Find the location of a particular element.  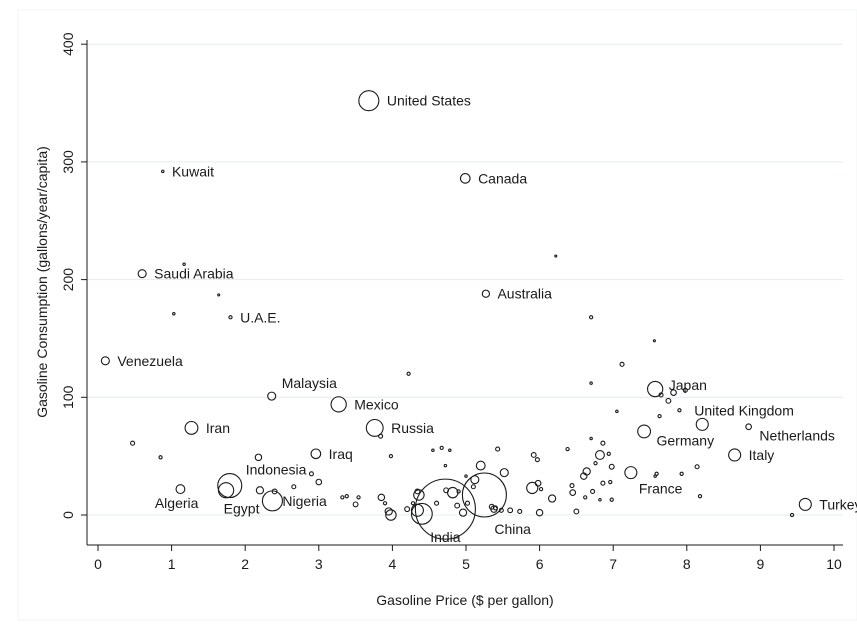

x-tick-label: 1 is located at coordinates (172, 564).